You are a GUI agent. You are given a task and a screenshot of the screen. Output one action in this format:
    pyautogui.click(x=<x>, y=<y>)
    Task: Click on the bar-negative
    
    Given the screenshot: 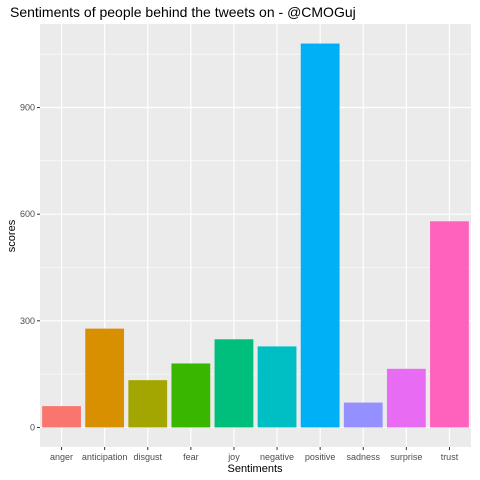 What is the action you would take?
    pyautogui.click(x=277, y=387)
    